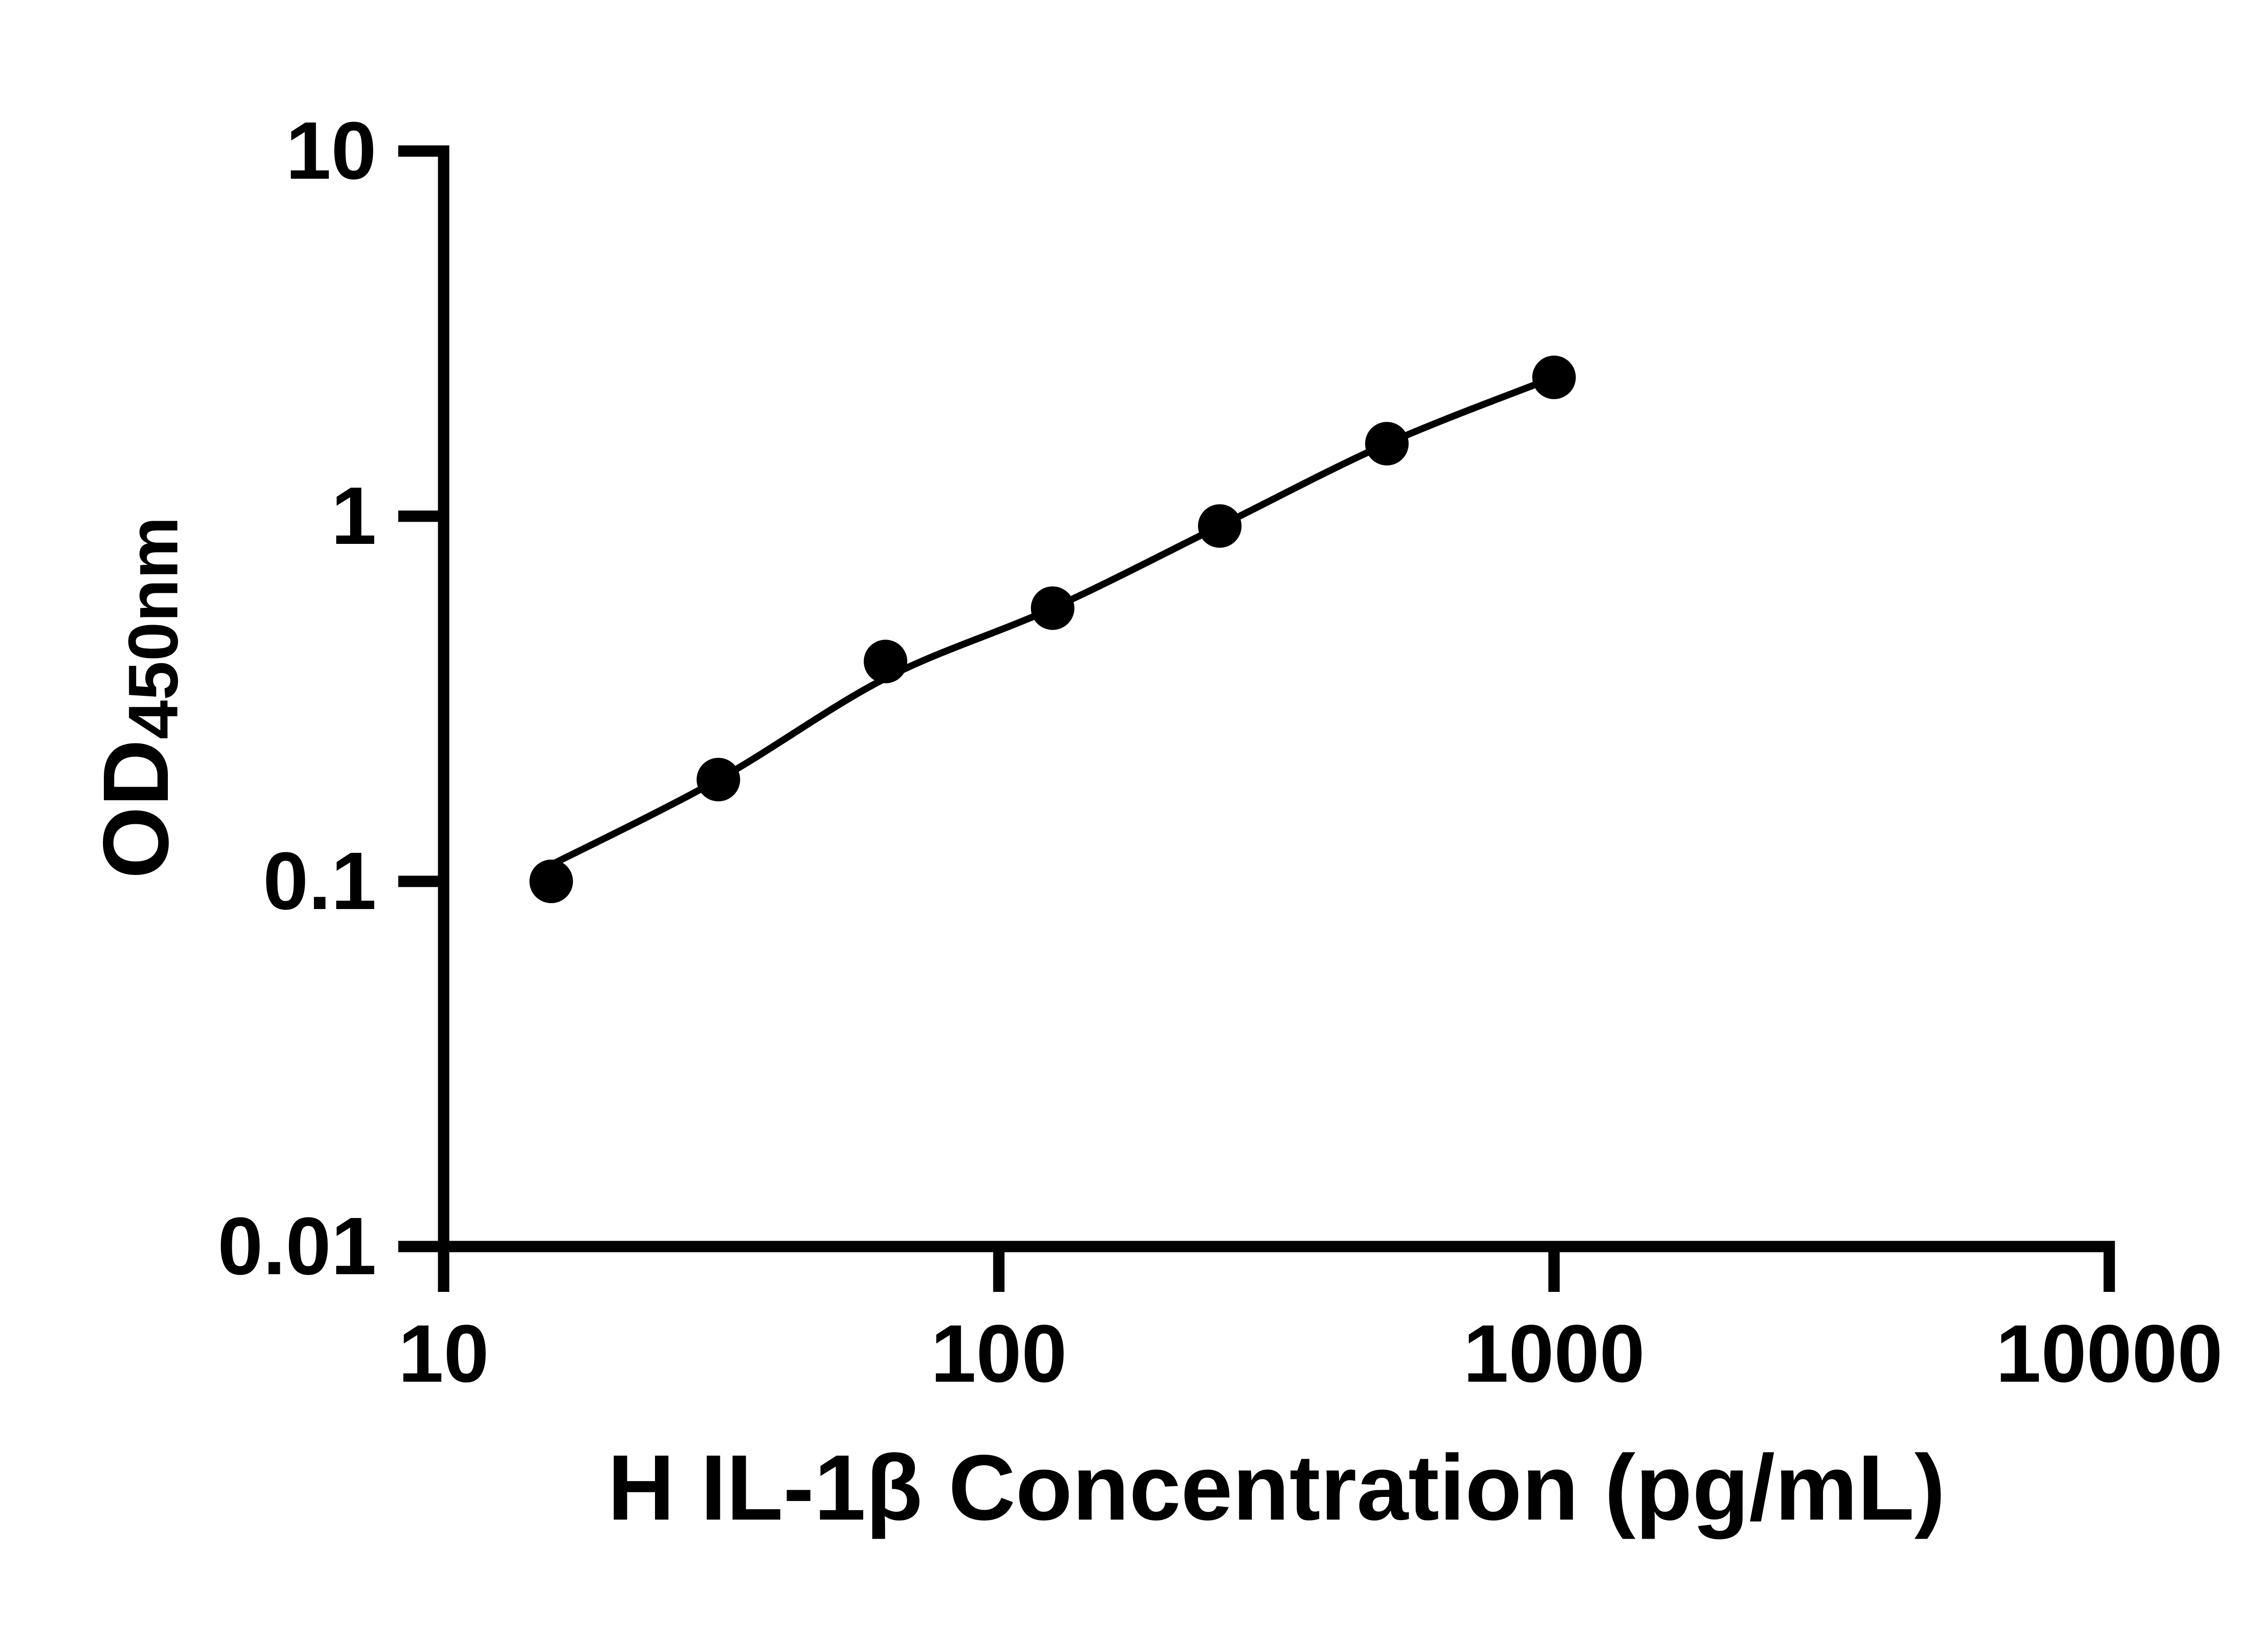 This screenshot has width=2268, height=1633. What do you see at coordinates (136, 698) in the screenshot?
I see `y-axis-title: OD 450nm` at bounding box center [136, 698].